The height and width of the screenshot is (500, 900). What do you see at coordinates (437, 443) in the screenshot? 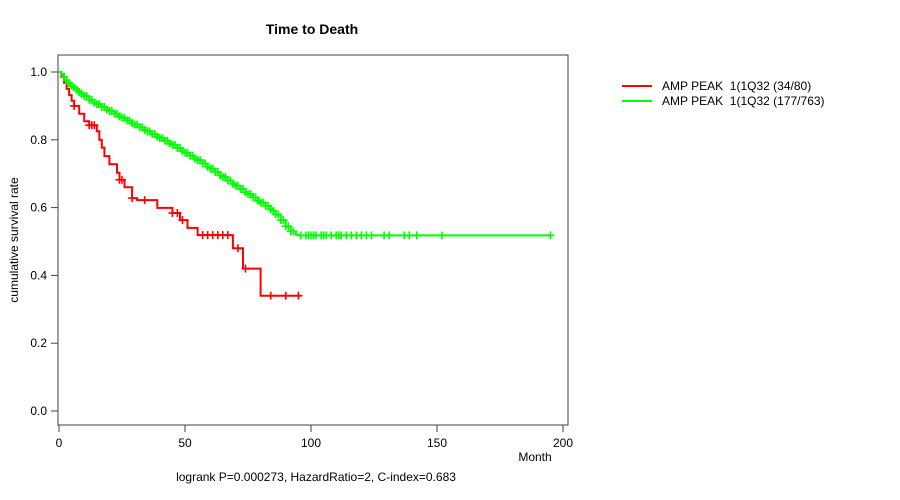
I see `svg-text: 150` at bounding box center [437, 443].